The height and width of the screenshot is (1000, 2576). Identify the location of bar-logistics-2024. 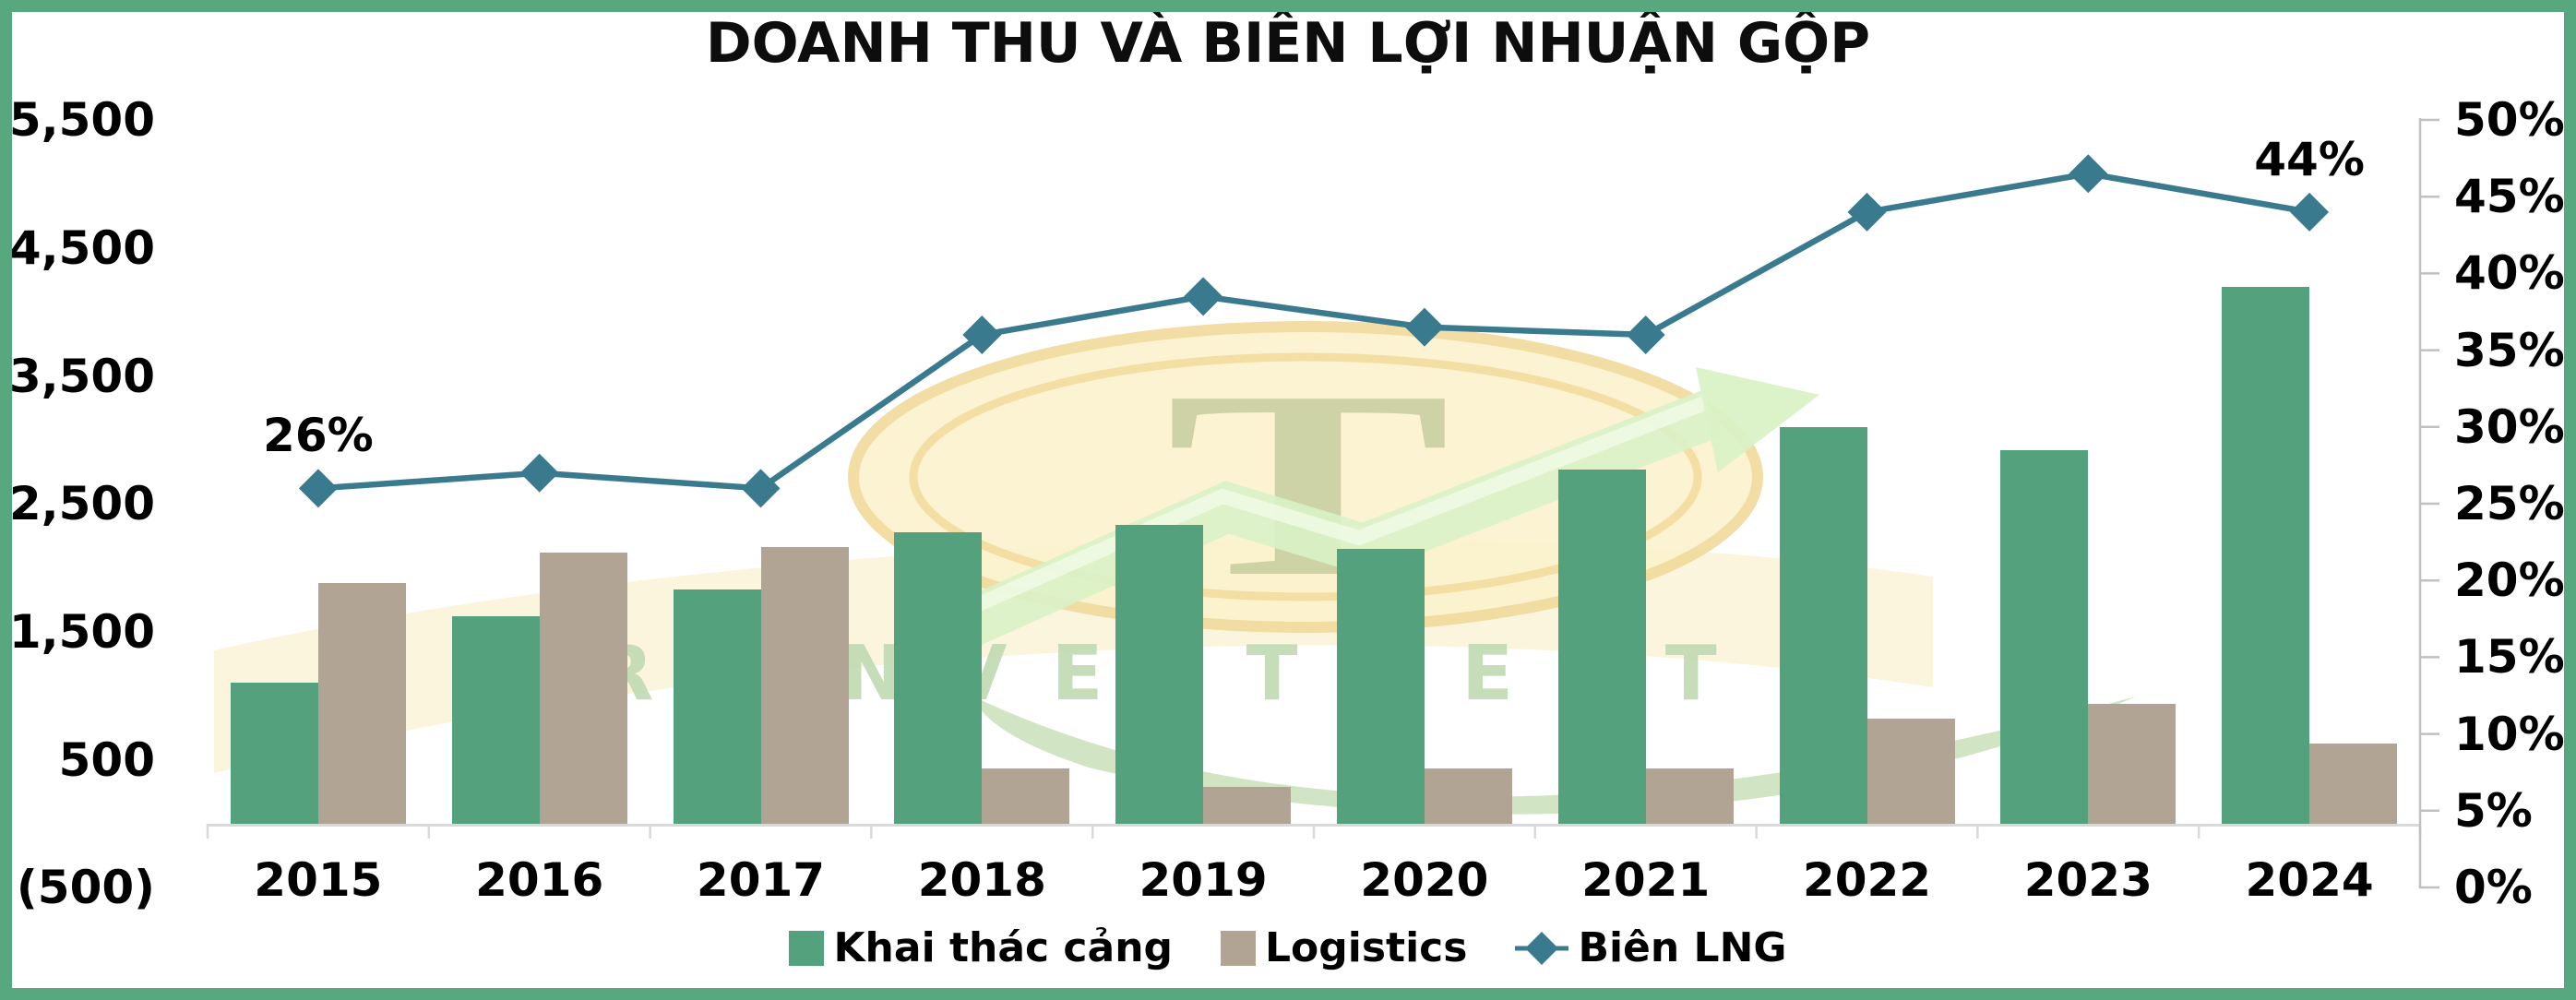
(2353, 784).